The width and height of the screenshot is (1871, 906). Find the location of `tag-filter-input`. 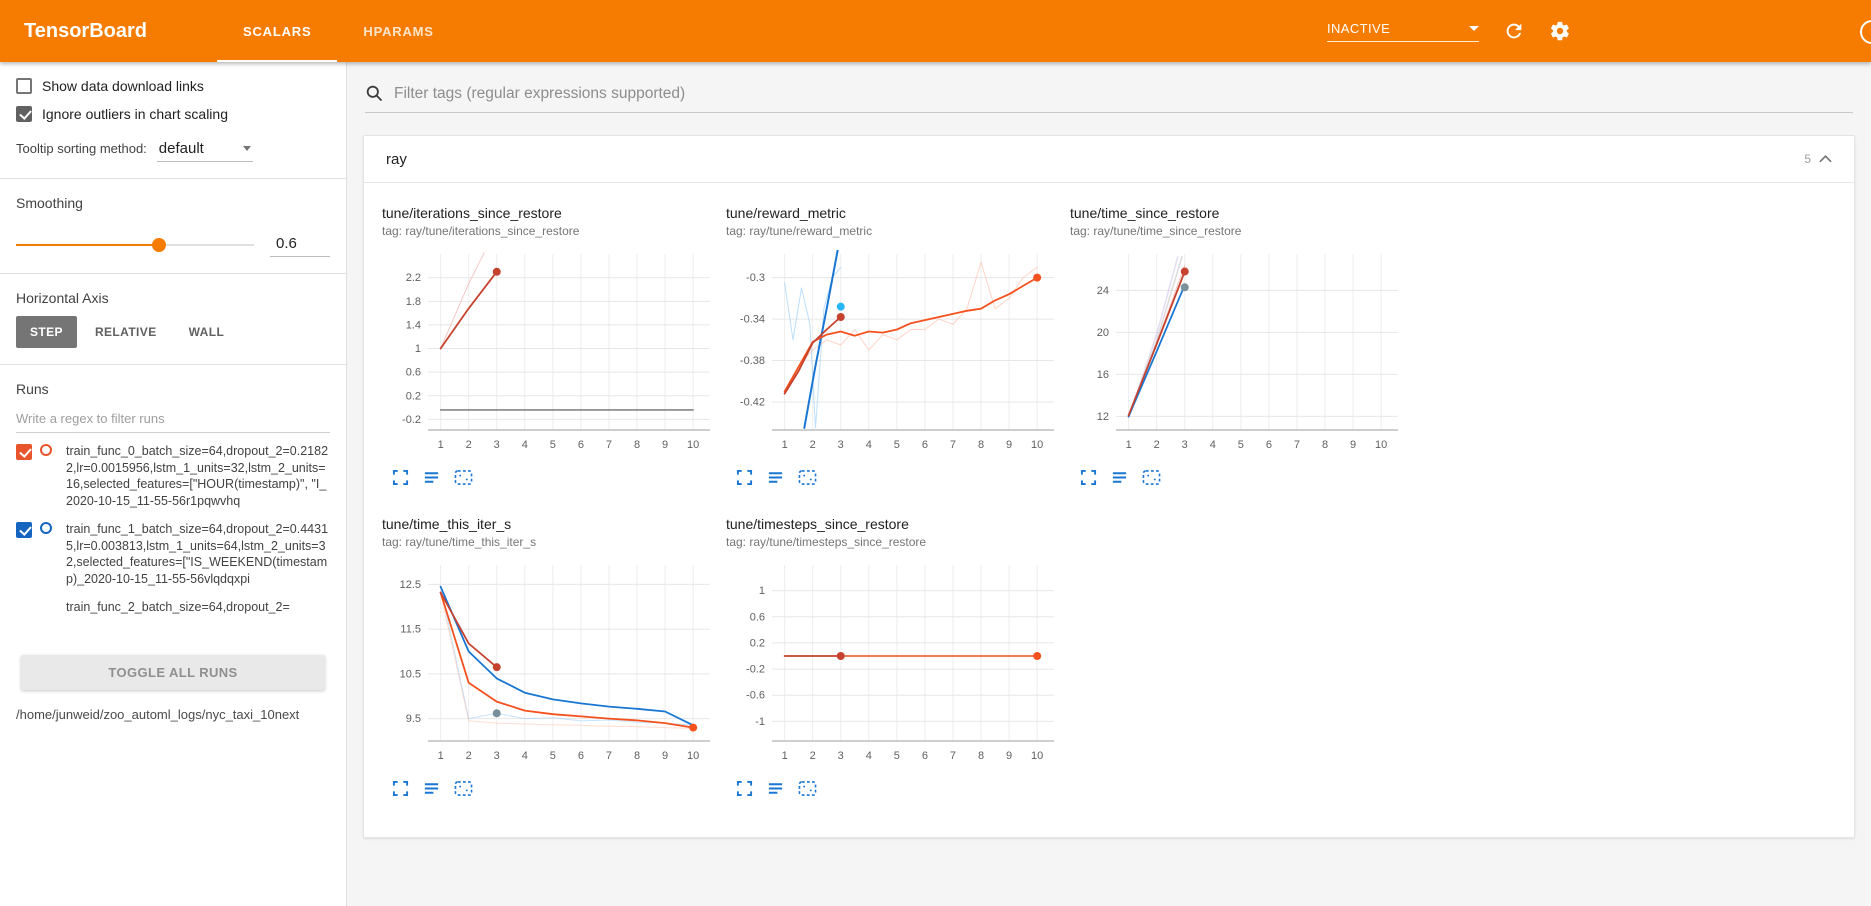

tag-filter-input is located at coordinates (1123, 93).